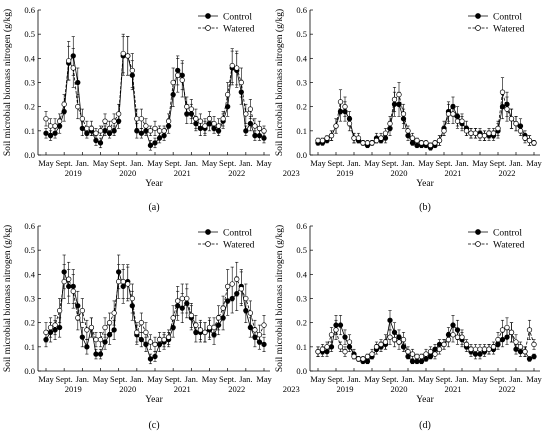 This screenshot has width=550, height=439. I want to click on y-tick-label: 0.3, so click(29, 83).